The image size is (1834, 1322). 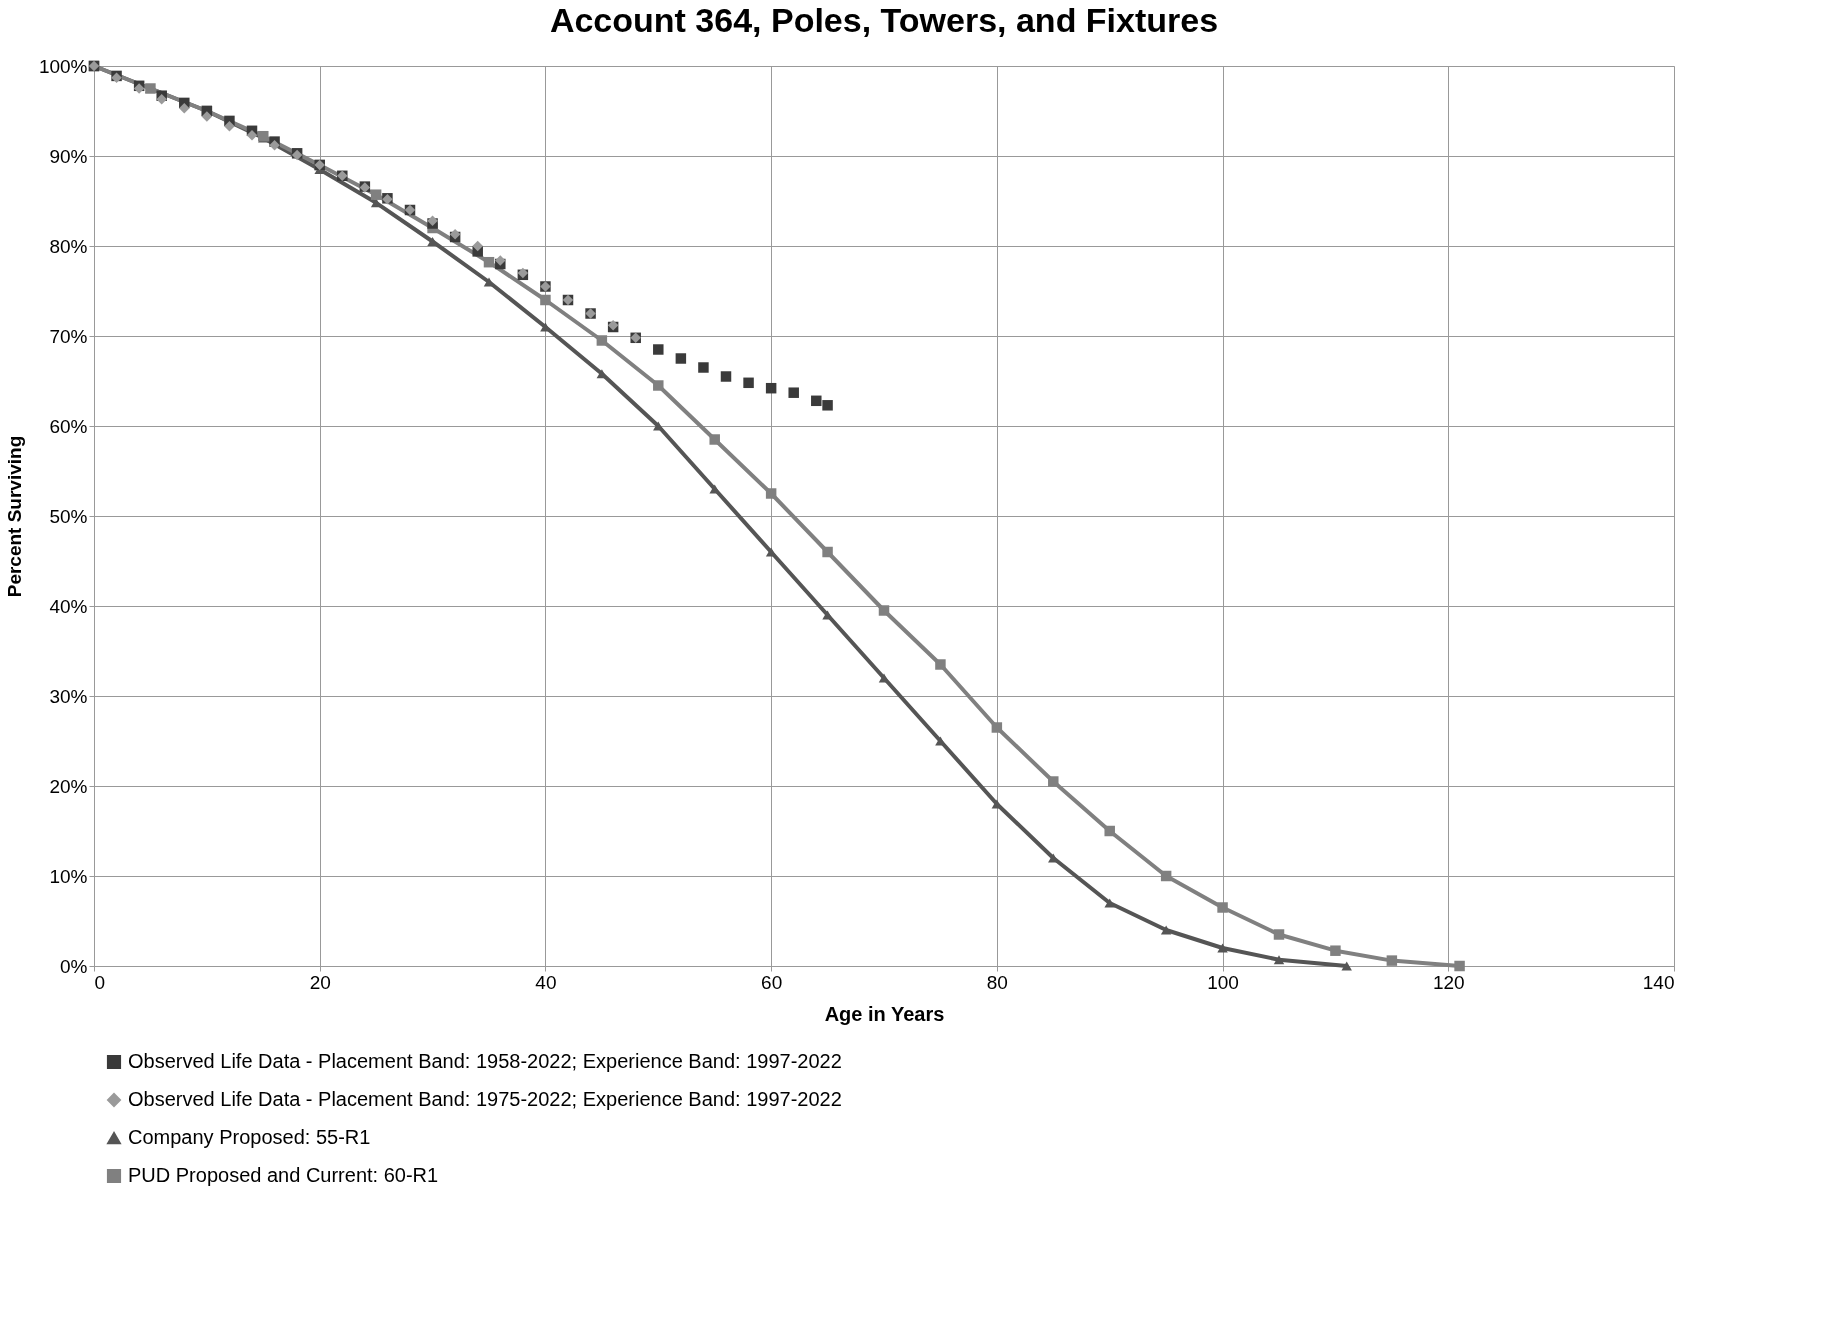 I want to click on y-tick-label: 30%, so click(x=68, y=696).